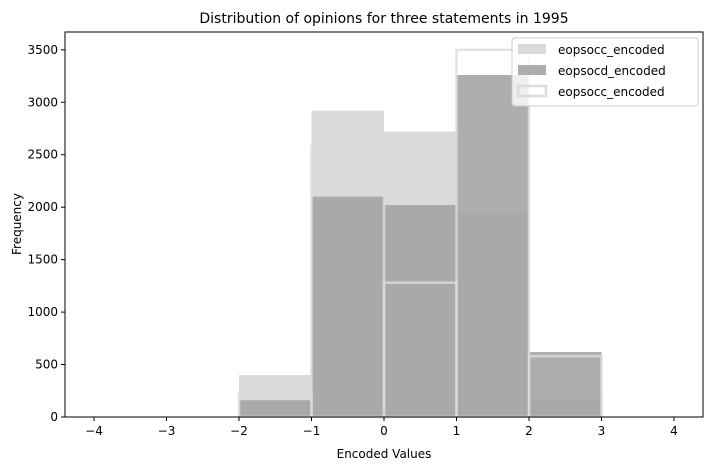  Describe the element at coordinates (384, 454) in the screenshot. I see `x-axis-label: Encoded Values` at that location.